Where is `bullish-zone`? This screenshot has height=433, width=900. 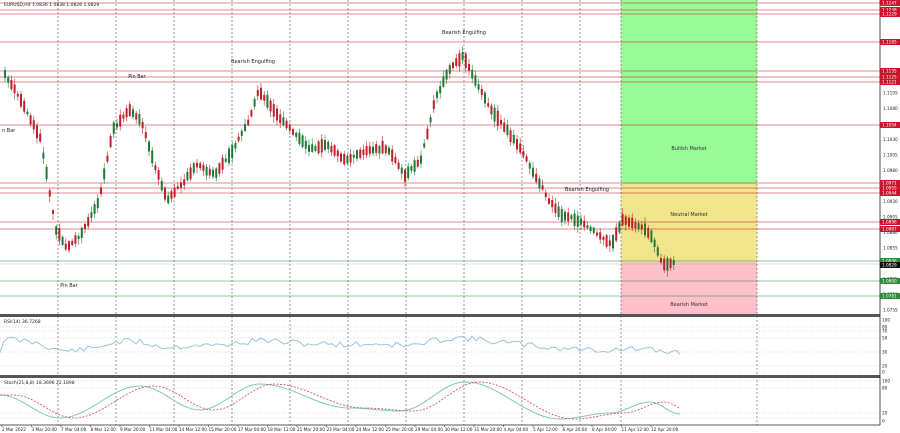
bullish-zone is located at coordinates (689, 92).